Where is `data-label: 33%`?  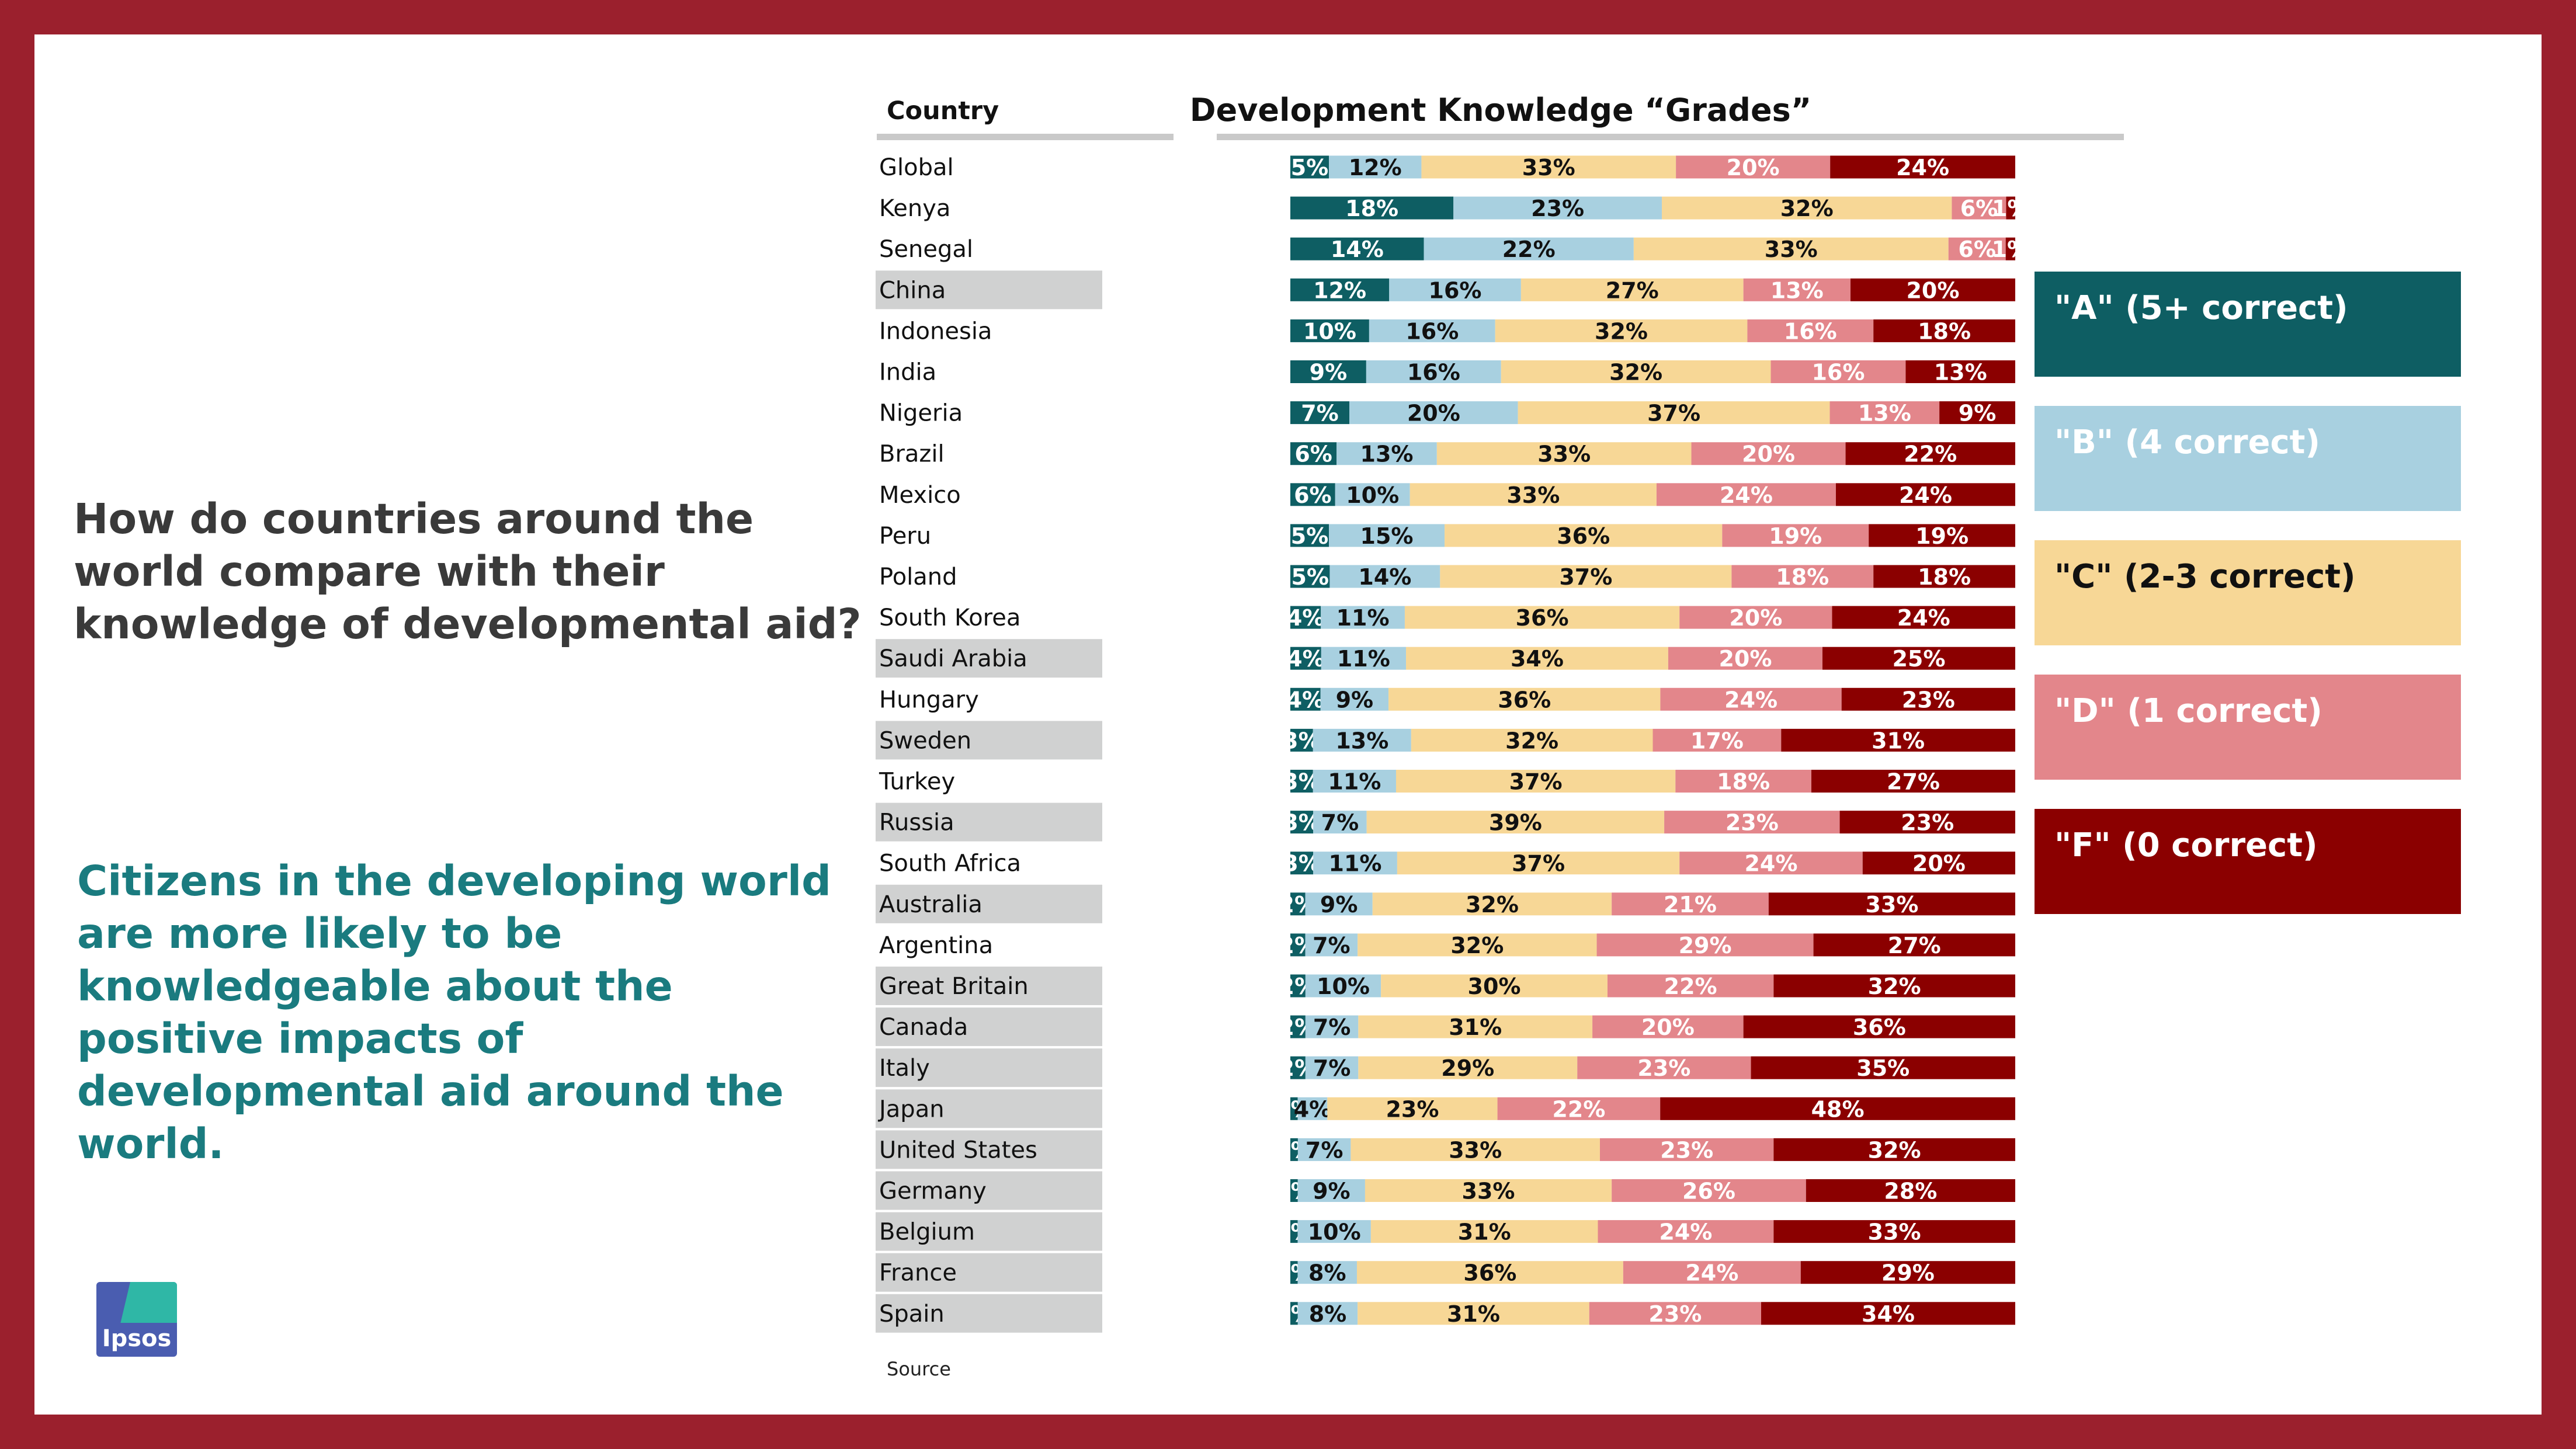
data-label: 33% is located at coordinates (1894, 1232).